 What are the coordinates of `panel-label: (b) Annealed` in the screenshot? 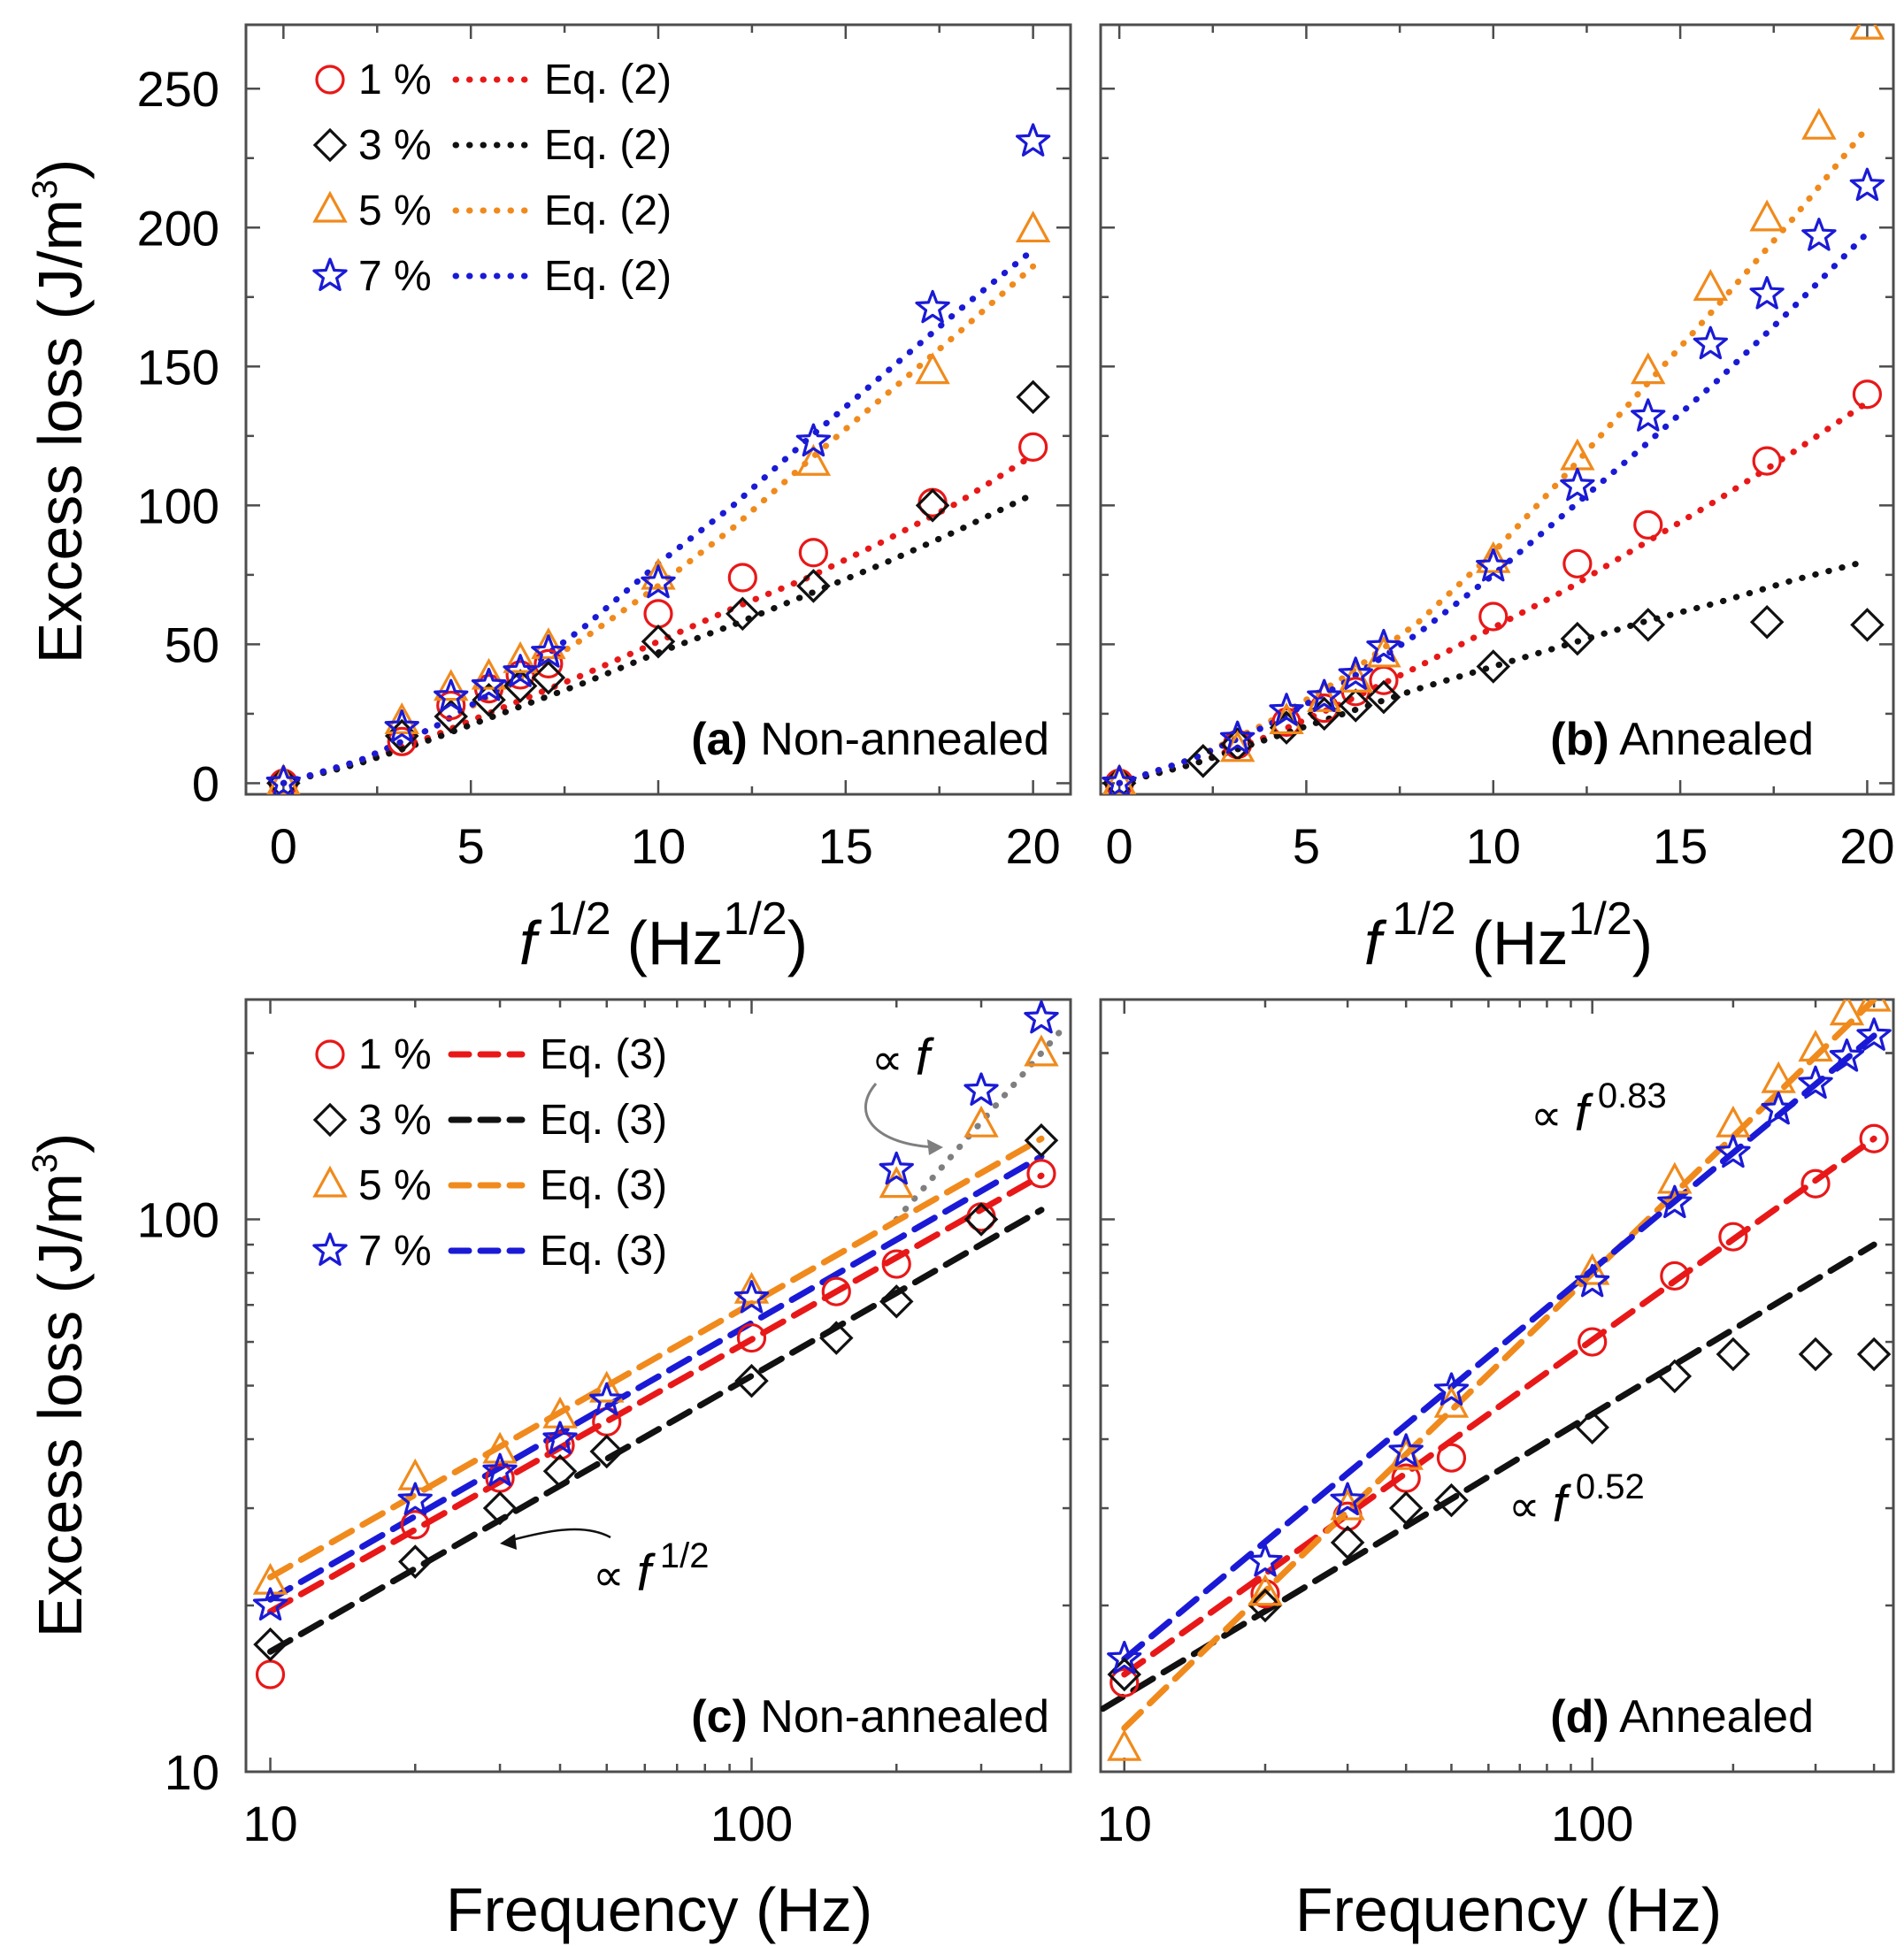 It's located at (1682, 739).